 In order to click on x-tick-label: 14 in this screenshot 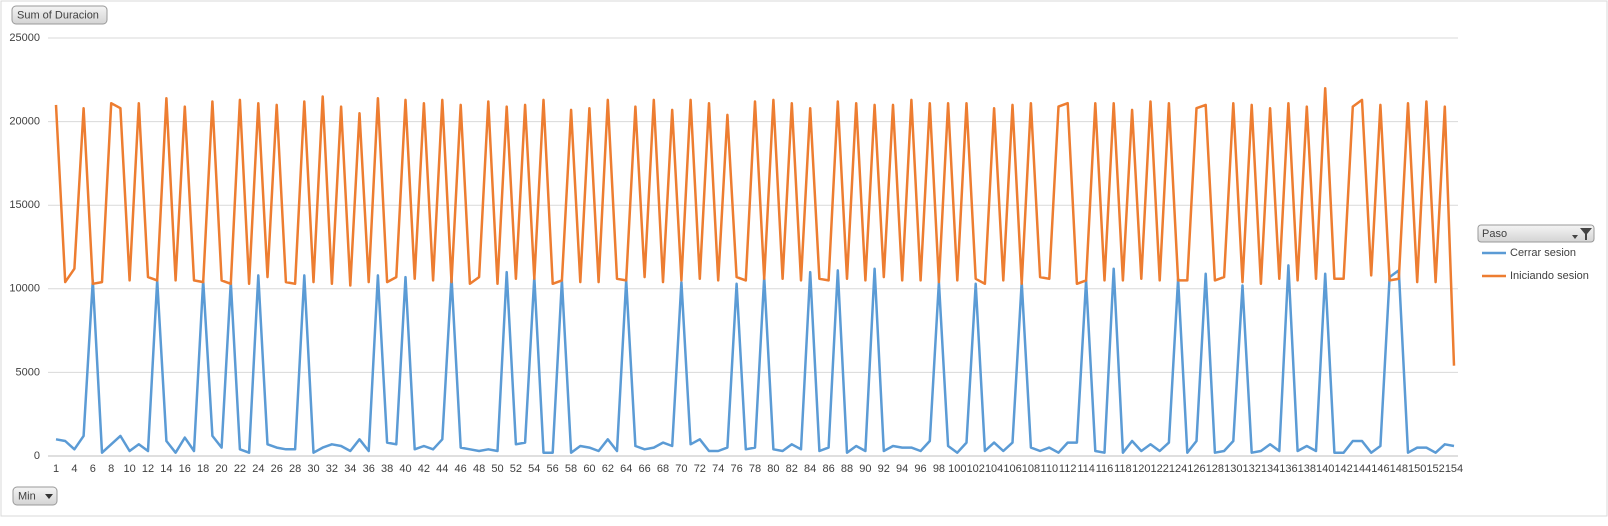, I will do `click(166, 469)`.